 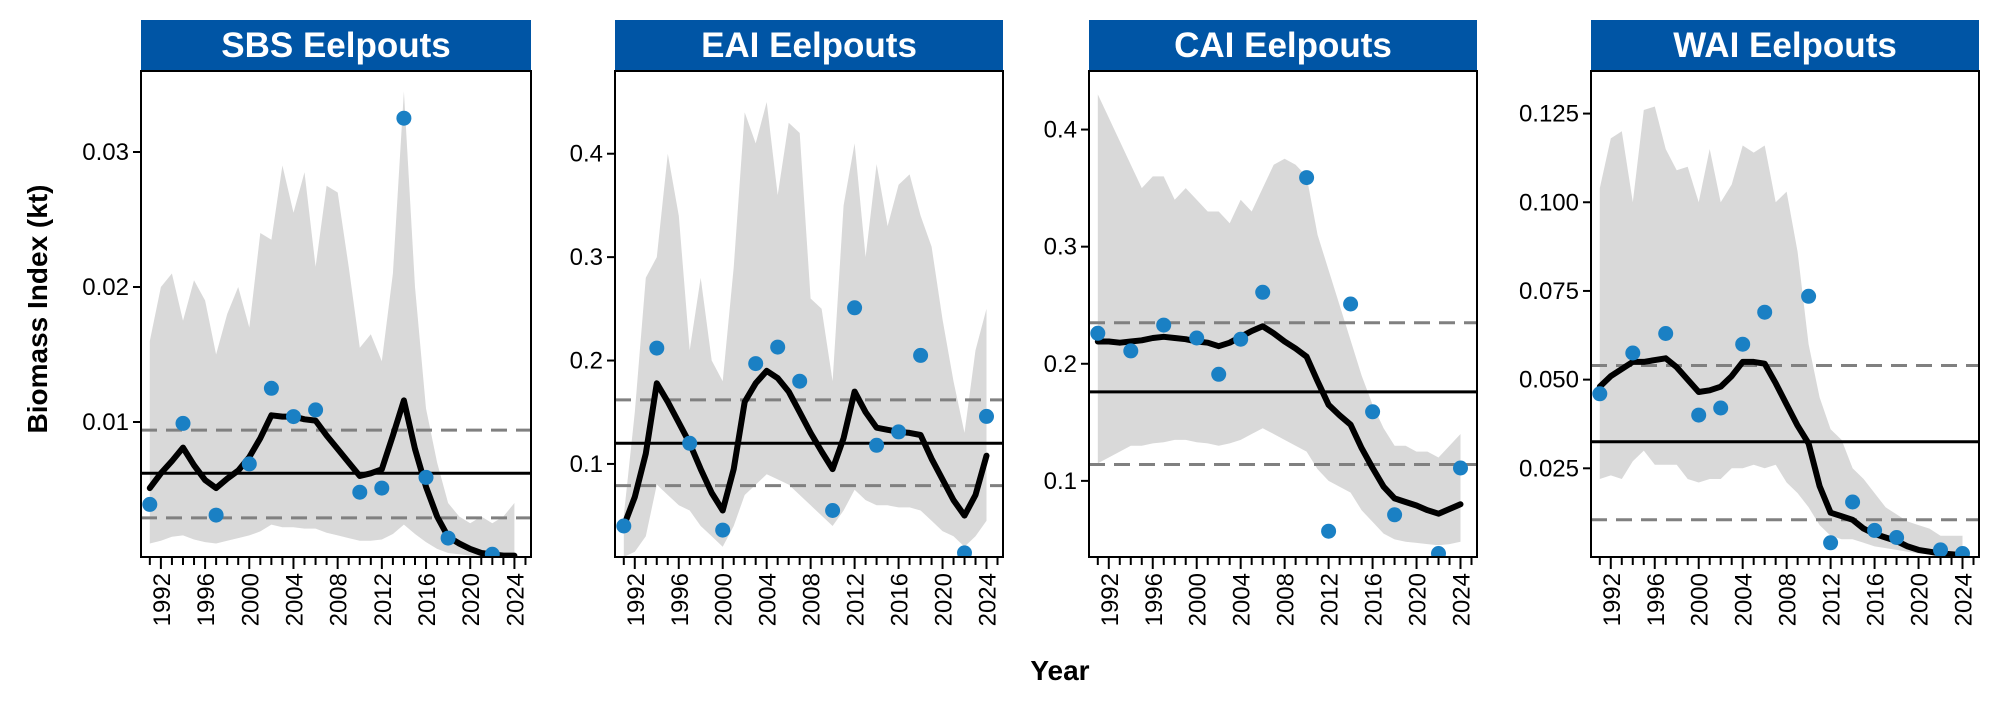 What do you see at coordinates (1059, 670) in the screenshot?
I see `x-axis-title: Year` at bounding box center [1059, 670].